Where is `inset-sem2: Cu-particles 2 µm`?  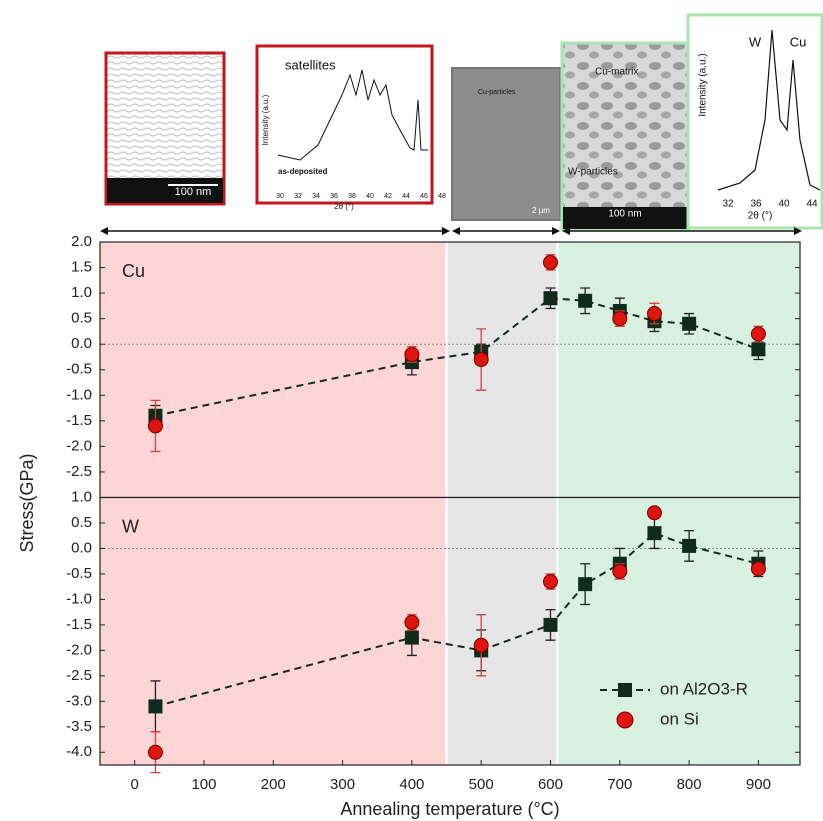 inset-sem2: Cu-particles 2 µm is located at coordinates (506, 144).